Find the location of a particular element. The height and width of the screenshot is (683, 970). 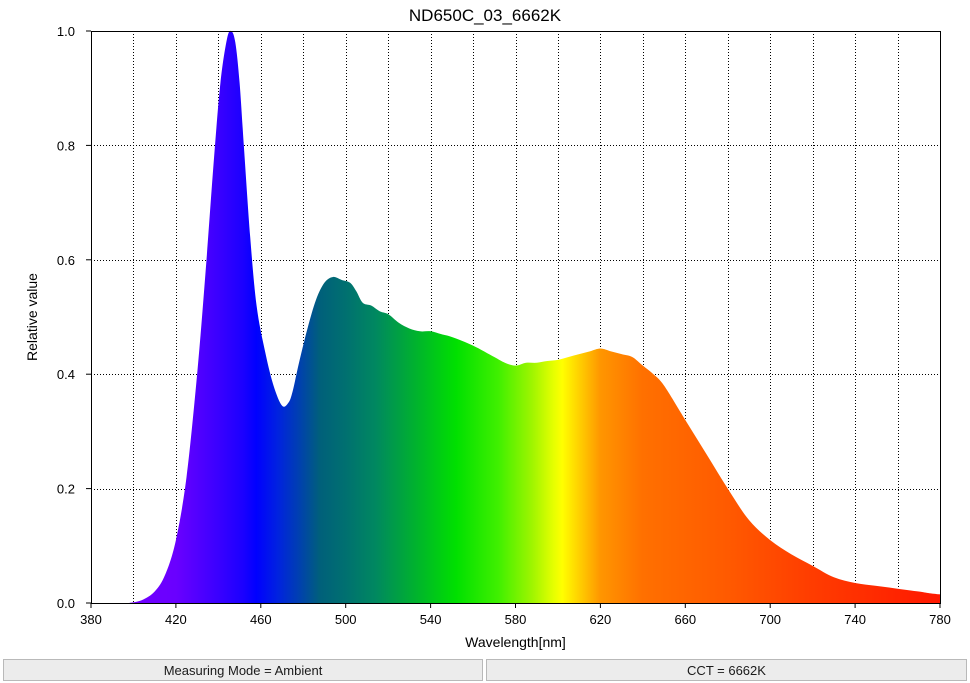

y-tick-label: 0.8 is located at coordinates (66, 145).